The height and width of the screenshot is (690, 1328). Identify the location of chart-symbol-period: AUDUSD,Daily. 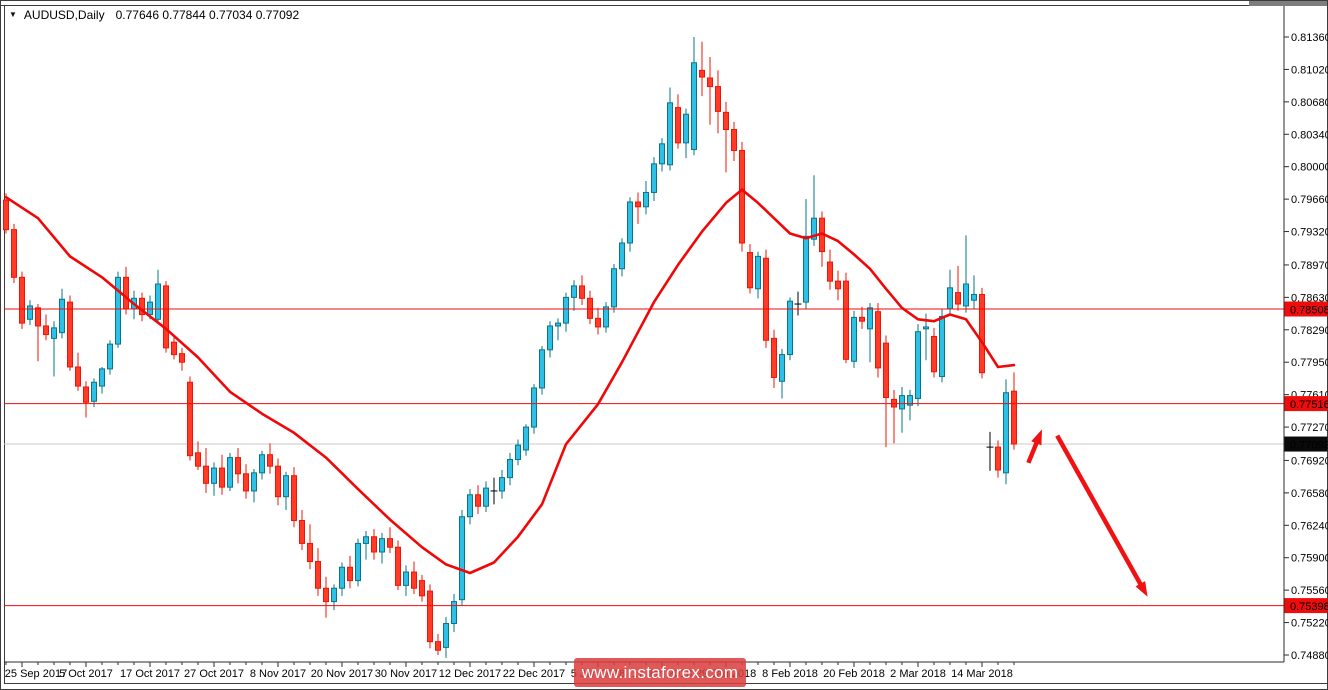
(64, 15).